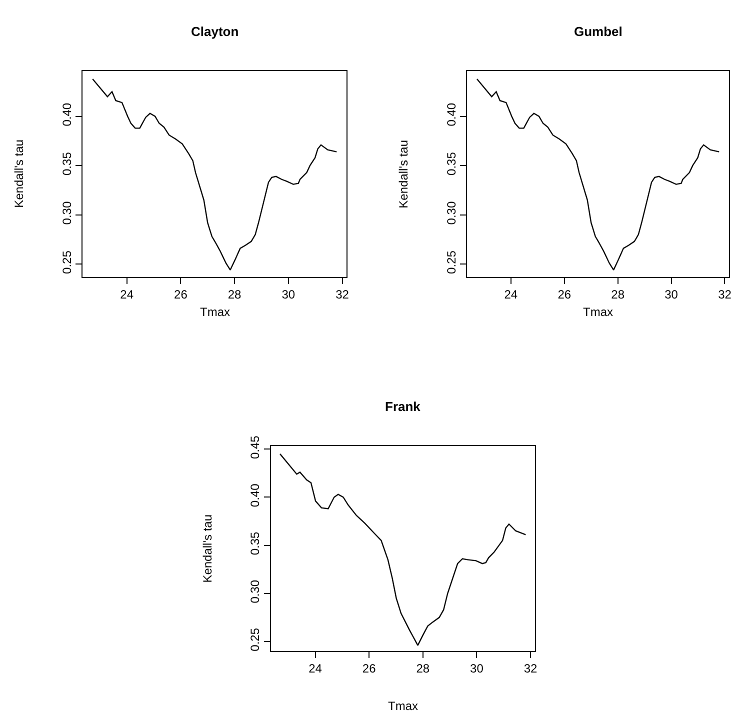  Describe the element at coordinates (598, 31) in the screenshot. I see `chart-title: Gumbel` at that location.